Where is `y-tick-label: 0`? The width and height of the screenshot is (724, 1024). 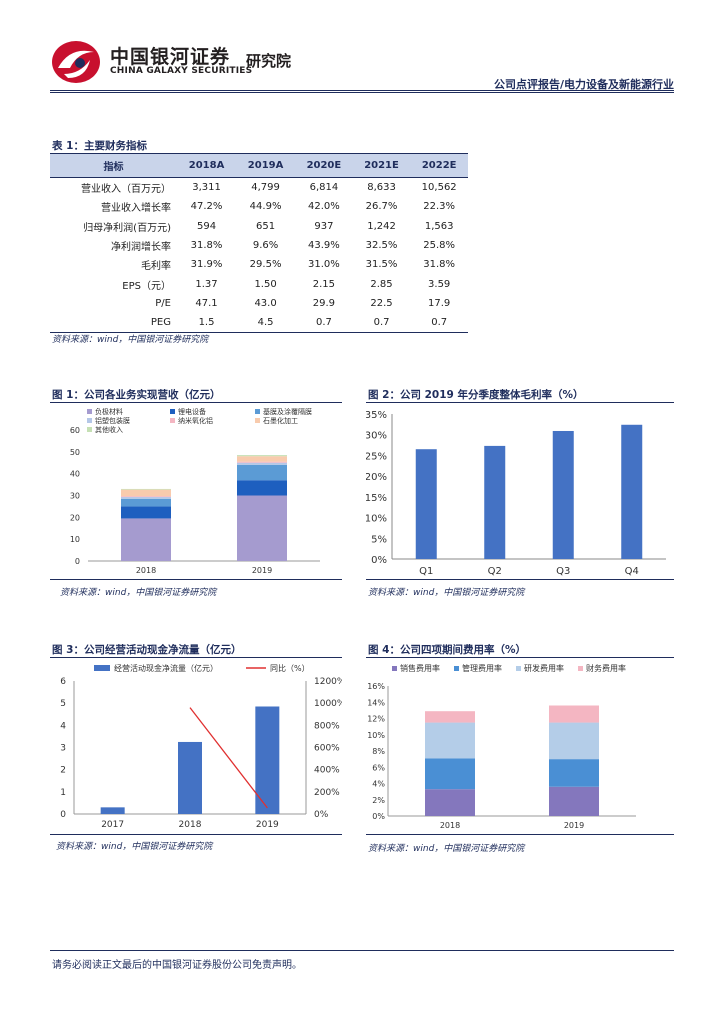 y-tick-label: 0 is located at coordinates (77, 561).